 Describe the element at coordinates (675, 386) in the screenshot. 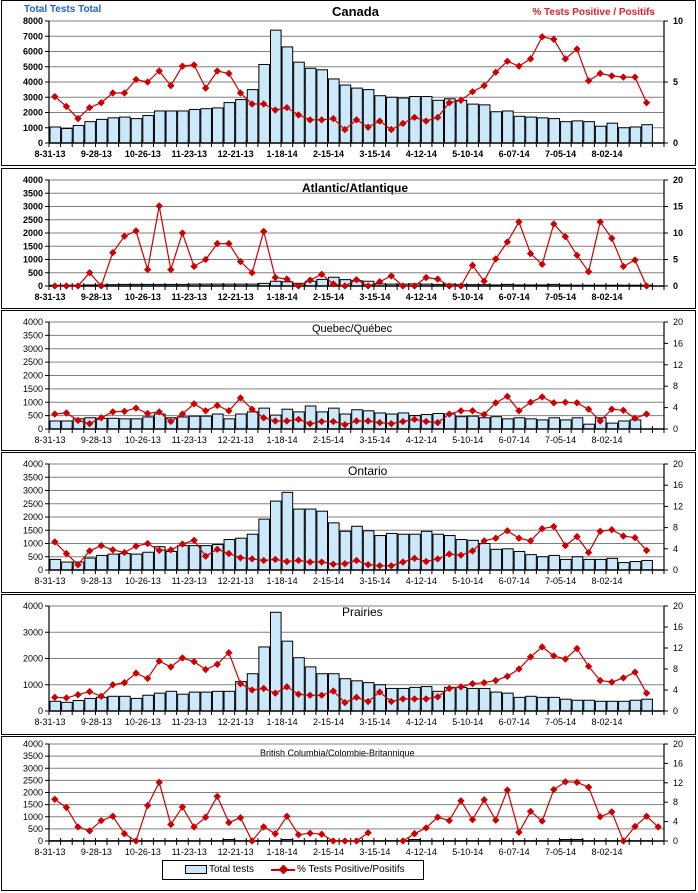

I see `y2-tick-label: 8` at that location.